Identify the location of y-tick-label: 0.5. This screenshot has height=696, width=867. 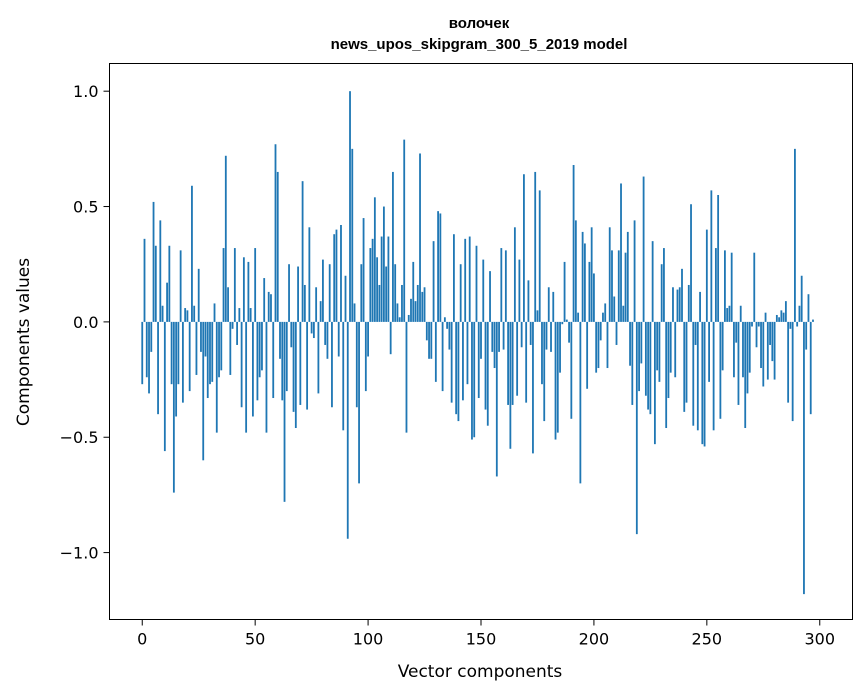
(85, 207).